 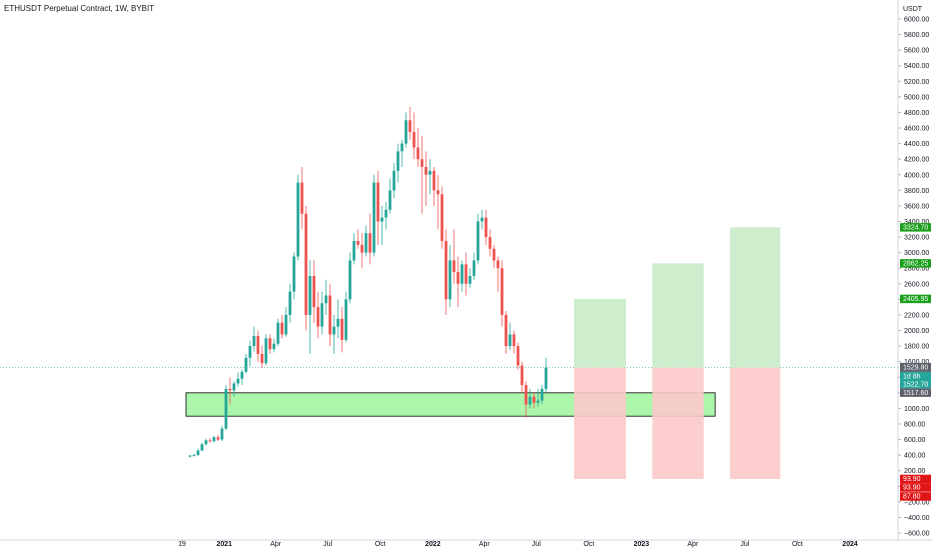 What do you see at coordinates (915, 471) in the screenshot?
I see `y-tick-label: 200.00` at bounding box center [915, 471].